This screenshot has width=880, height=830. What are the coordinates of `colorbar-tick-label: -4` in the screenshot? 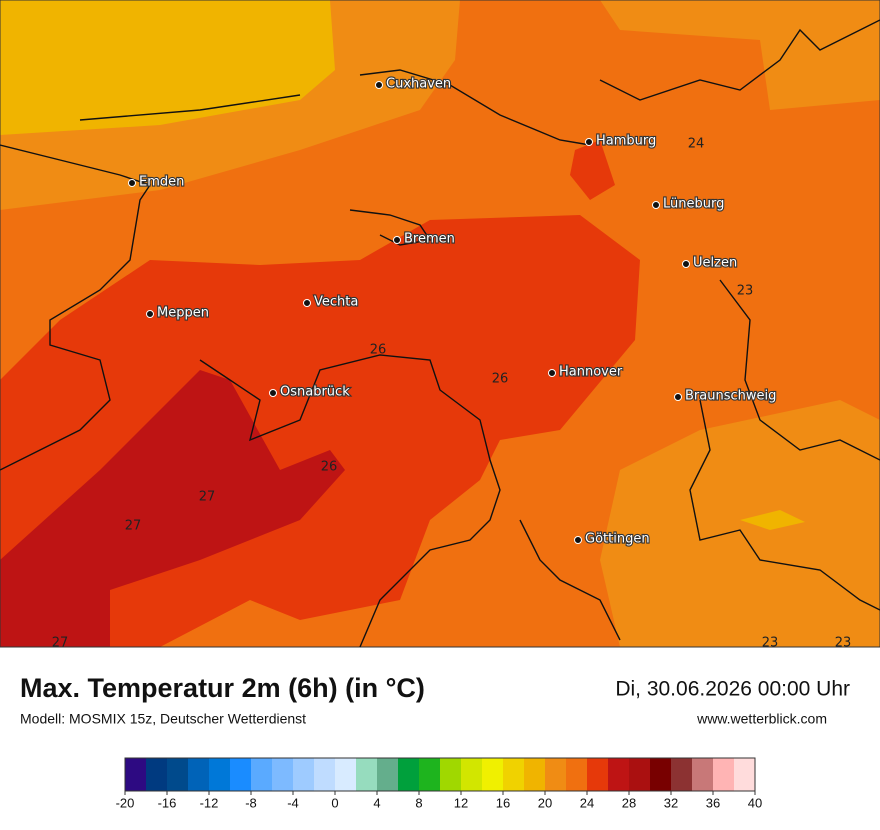 It's located at (293, 802).